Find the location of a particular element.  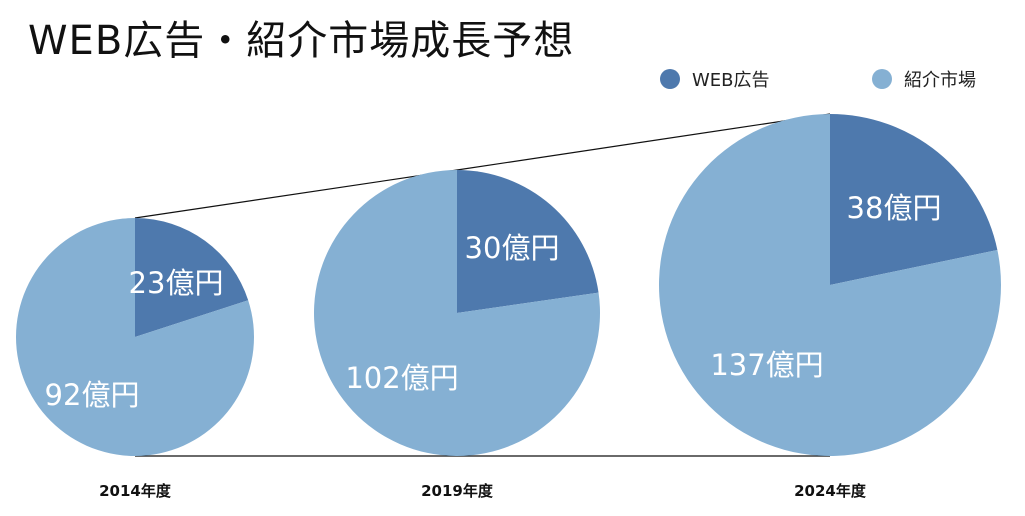

chart-title: WEB広告・紹介市場成長予想 is located at coordinates (301, 41).